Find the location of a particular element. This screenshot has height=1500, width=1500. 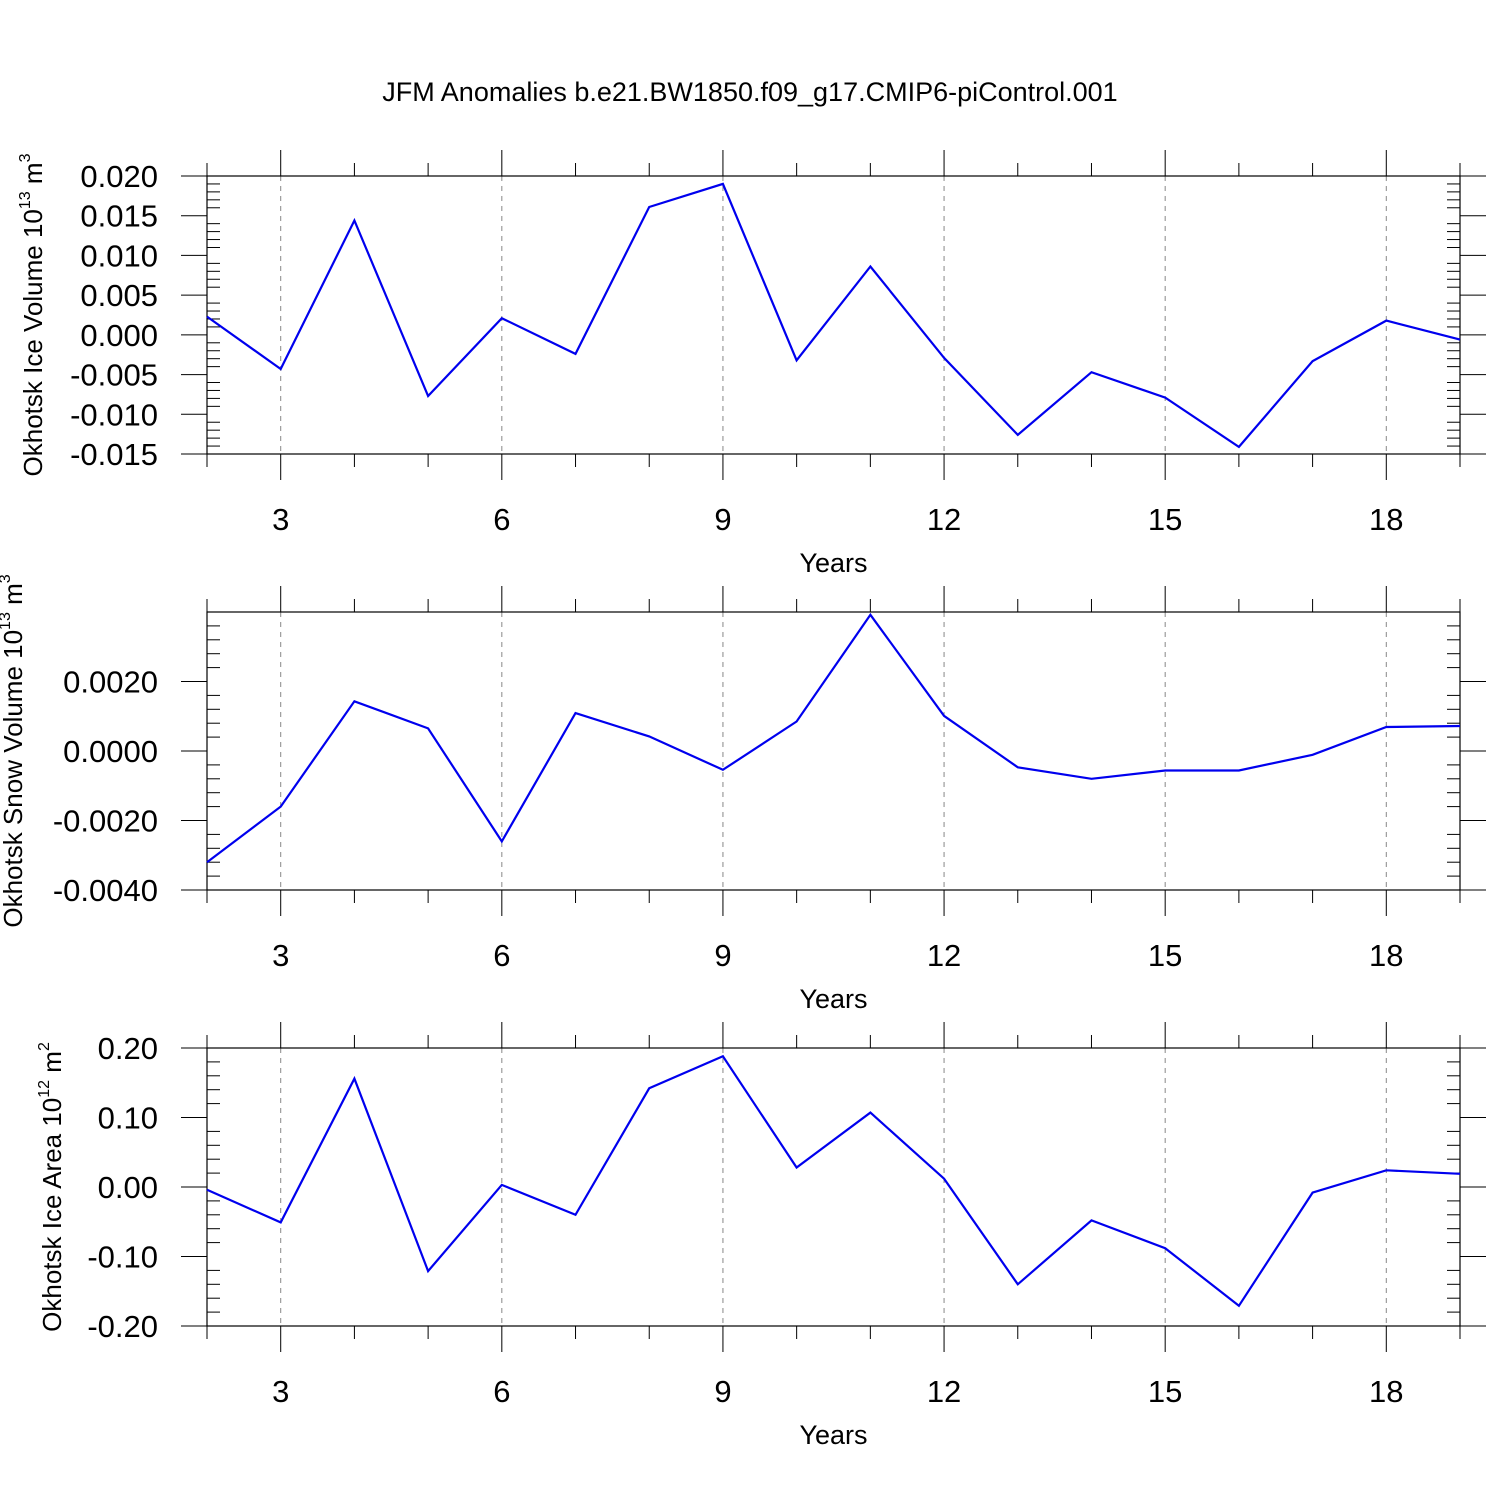

y-axis-label-part: 12 is located at coordinates (44, 1089).